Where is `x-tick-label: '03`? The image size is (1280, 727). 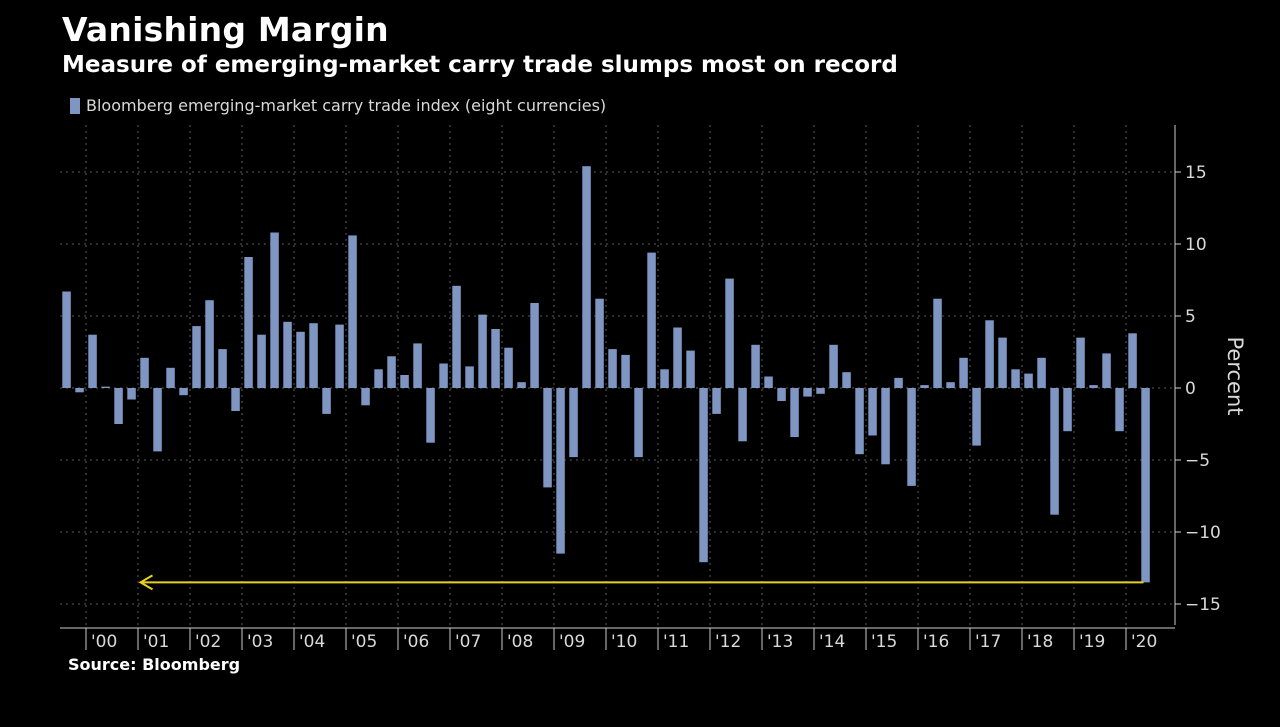
x-tick-label: '03 is located at coordinates (260, 642).